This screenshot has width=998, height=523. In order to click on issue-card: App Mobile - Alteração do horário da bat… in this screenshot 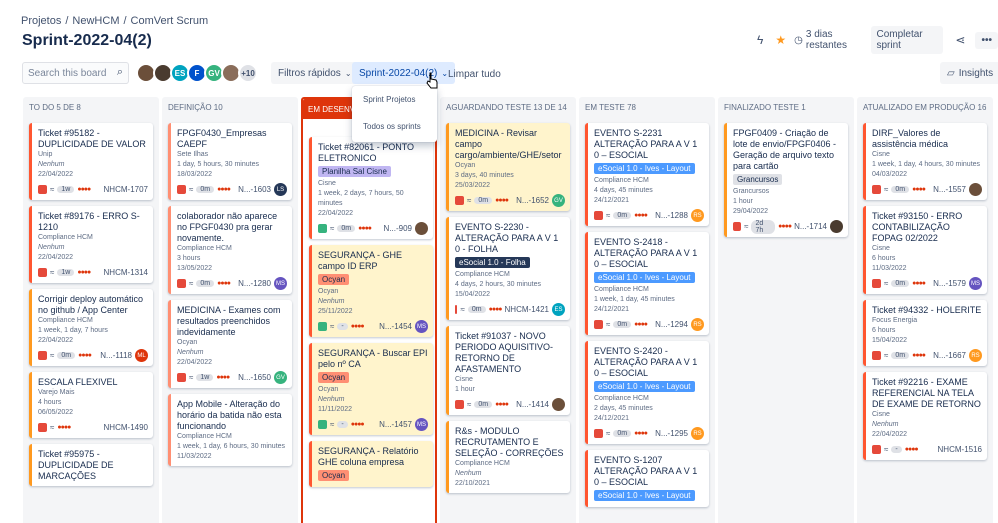, I will do `click(230, 430)`.